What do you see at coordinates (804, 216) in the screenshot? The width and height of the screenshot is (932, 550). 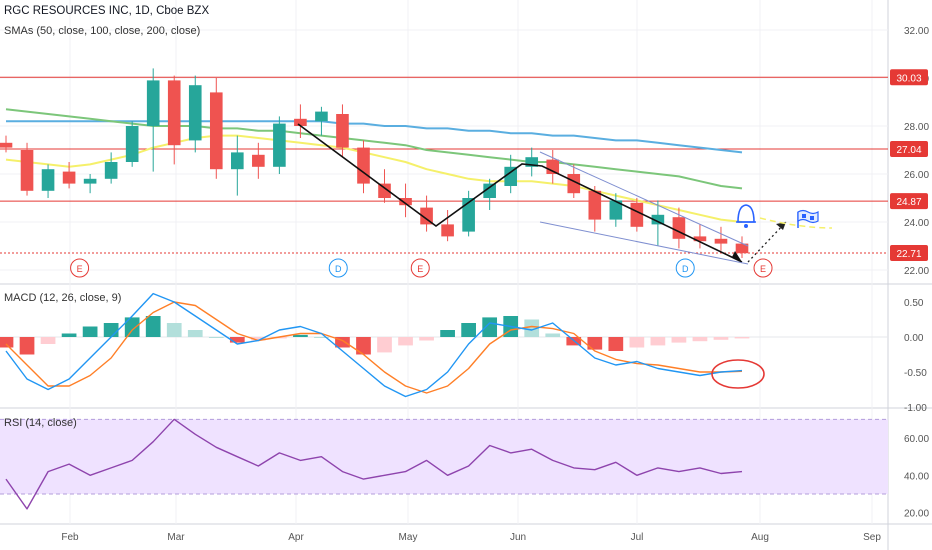 I see `flag-check` at bounding box center [804, 216].